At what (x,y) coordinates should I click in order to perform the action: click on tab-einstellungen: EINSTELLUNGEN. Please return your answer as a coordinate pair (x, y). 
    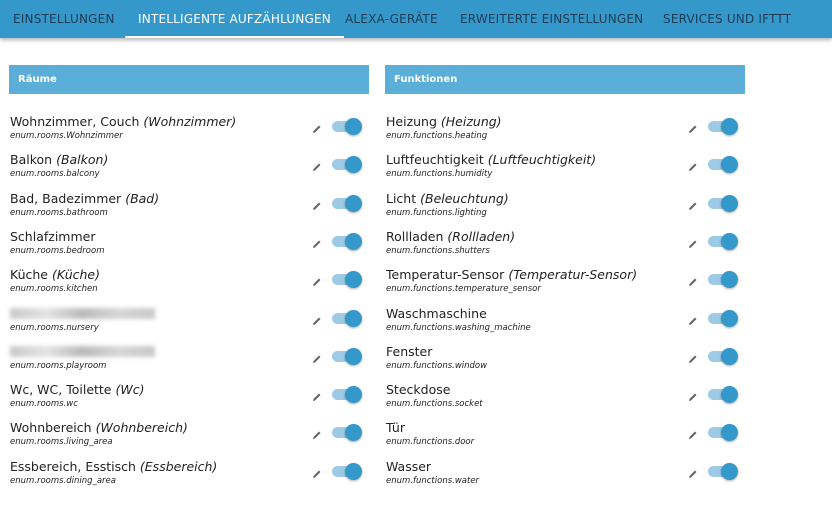
    Looking at the image, I should click on (64, 19).